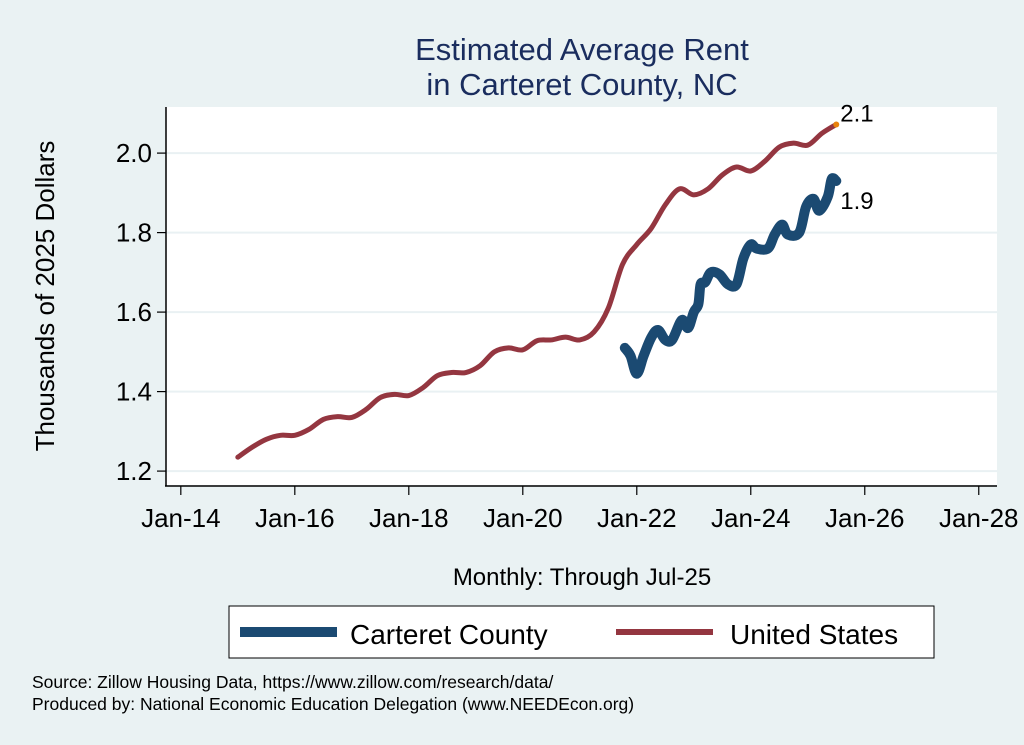 The width and height of the screenshot is (1024, 745). I want to click on end-label-carteret-county: 1.9, so click(856, 201).